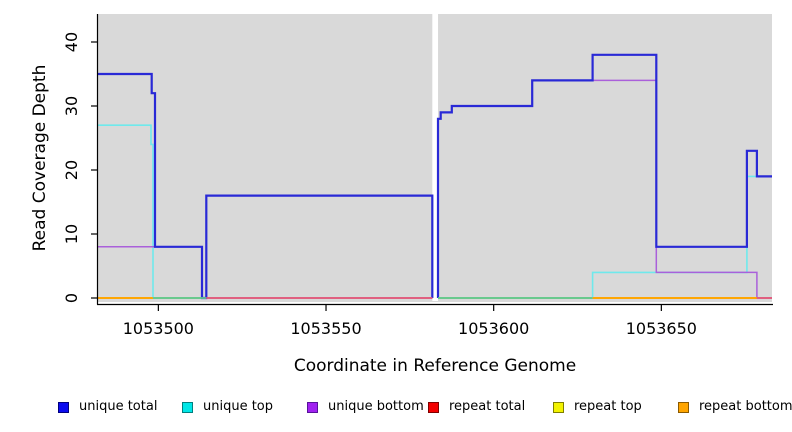  I want to click on x-tick-label: 1053500, so click(158, 328).